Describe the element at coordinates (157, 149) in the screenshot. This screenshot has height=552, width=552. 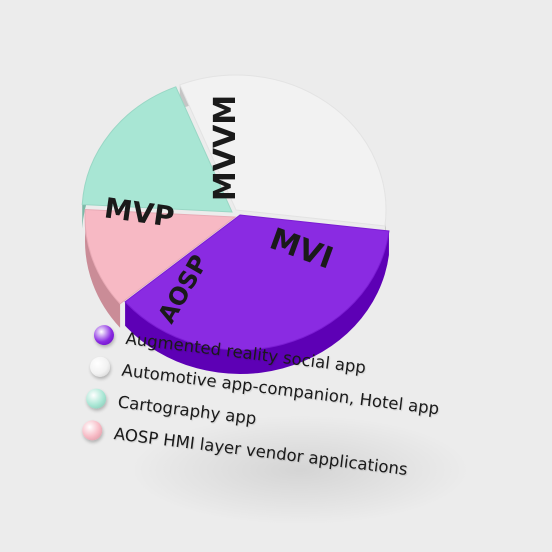
I see `pie-slice-mvp` at that location.